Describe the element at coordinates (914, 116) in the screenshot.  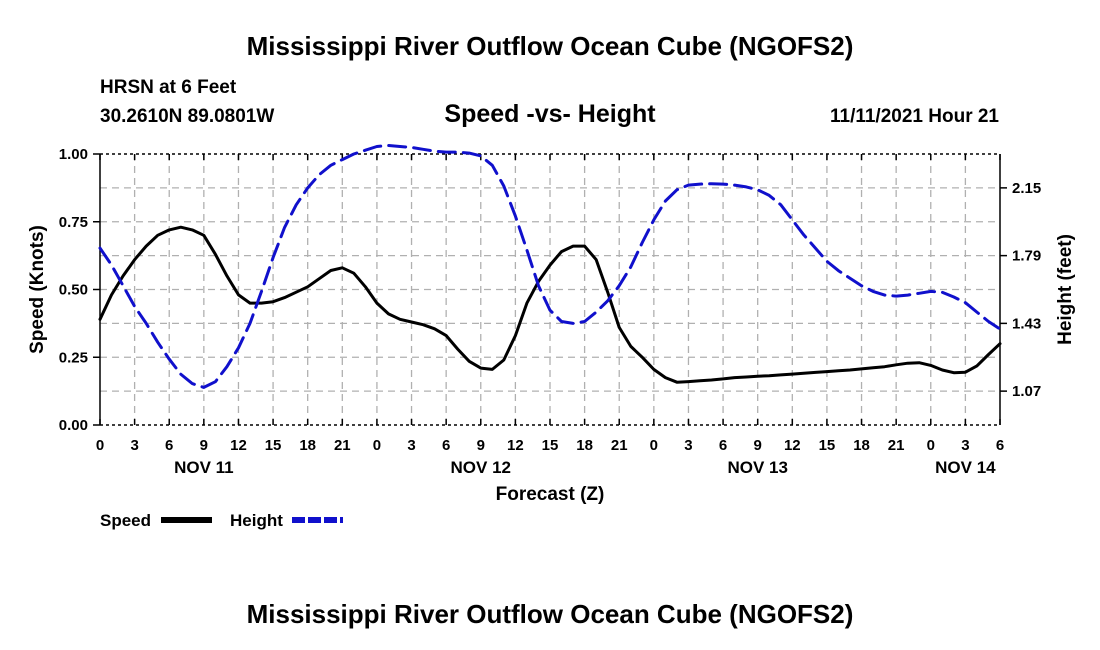
I see `datetime-label: 11/11/2021 Hour 21` at that location.